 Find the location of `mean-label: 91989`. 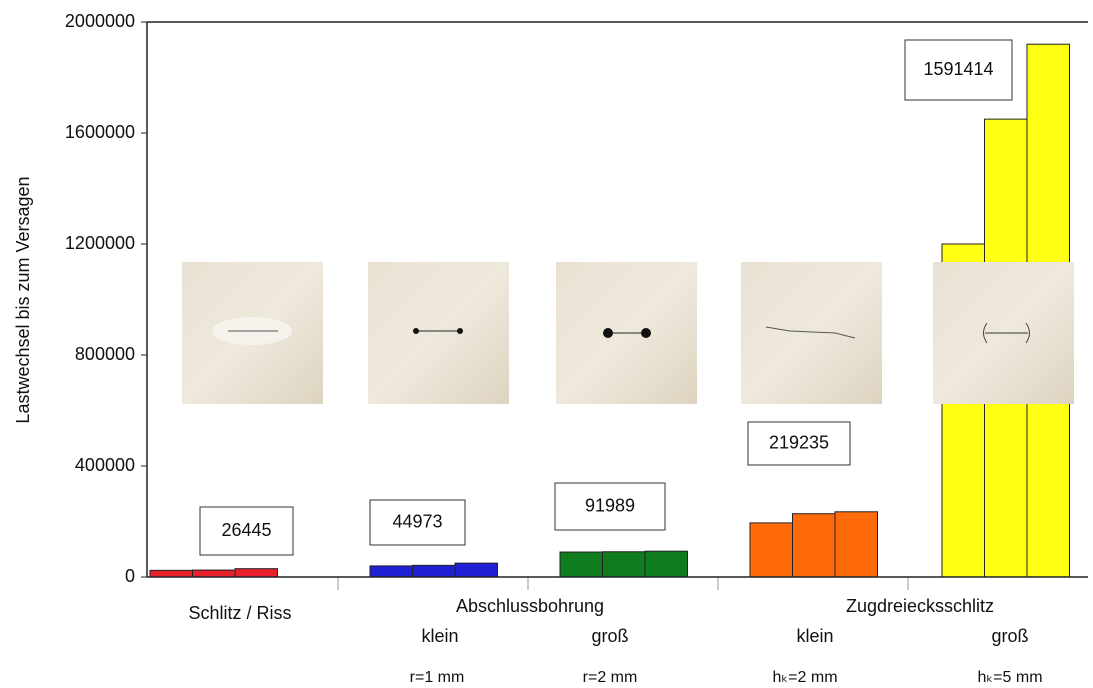

mean-label: 91989 is located at coordinates (610, 505).